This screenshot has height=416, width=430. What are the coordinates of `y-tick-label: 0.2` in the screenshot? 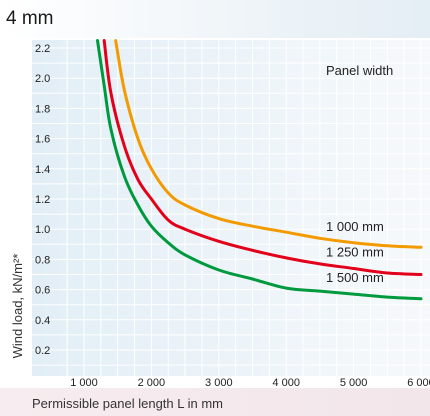 It's located at (42, 351).